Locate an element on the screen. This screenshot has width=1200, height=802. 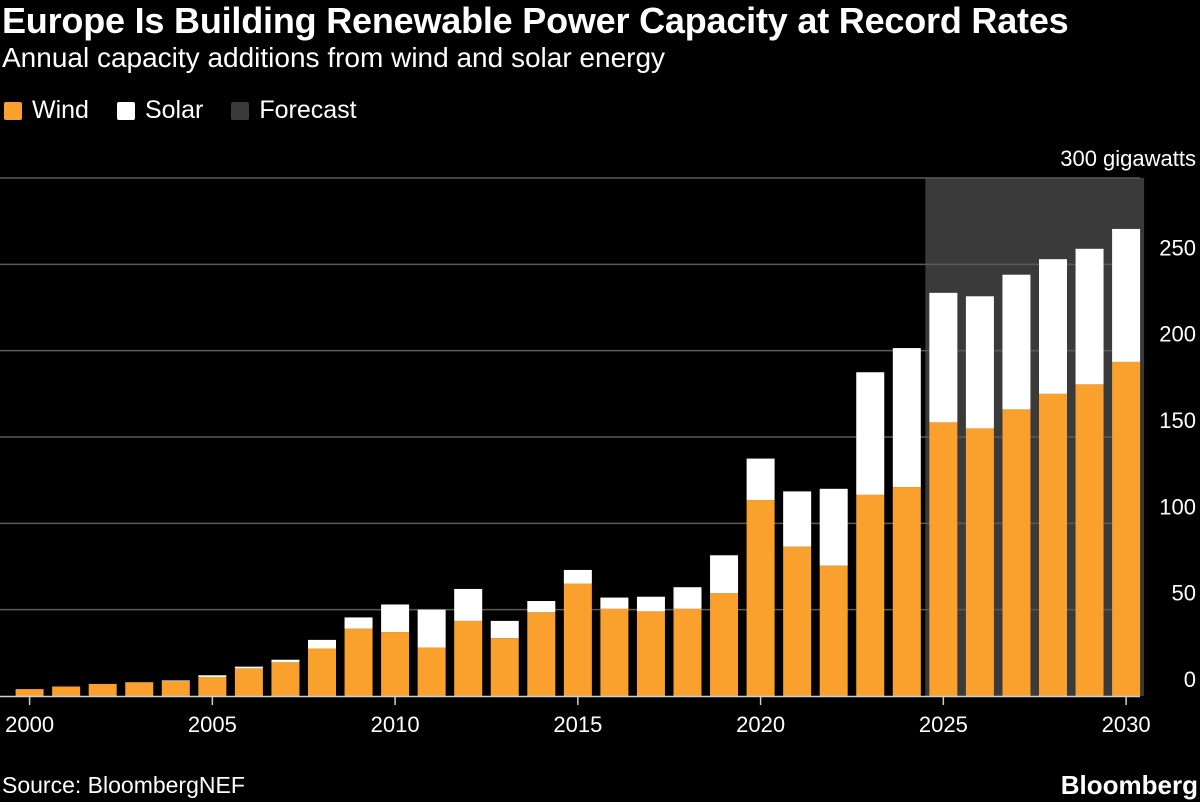
bar-solar-2020 is located at coordinates (760, 479).